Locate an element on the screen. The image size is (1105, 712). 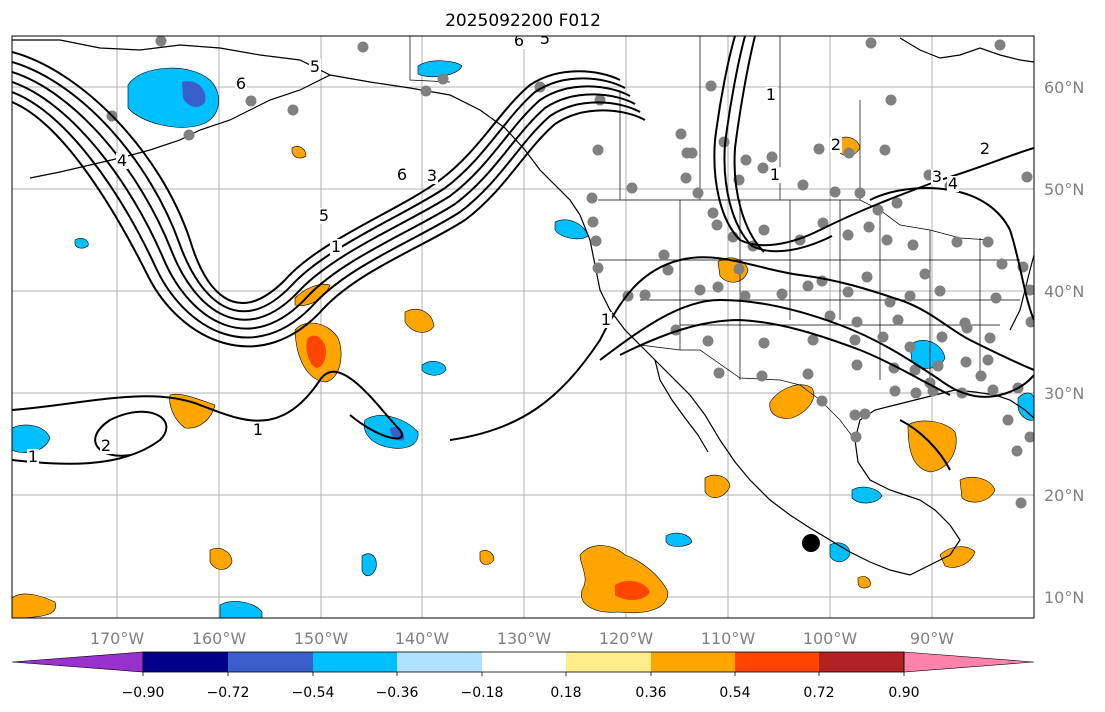
colorbar-tick-label: 0.54 is located at coordinates (734, 693).